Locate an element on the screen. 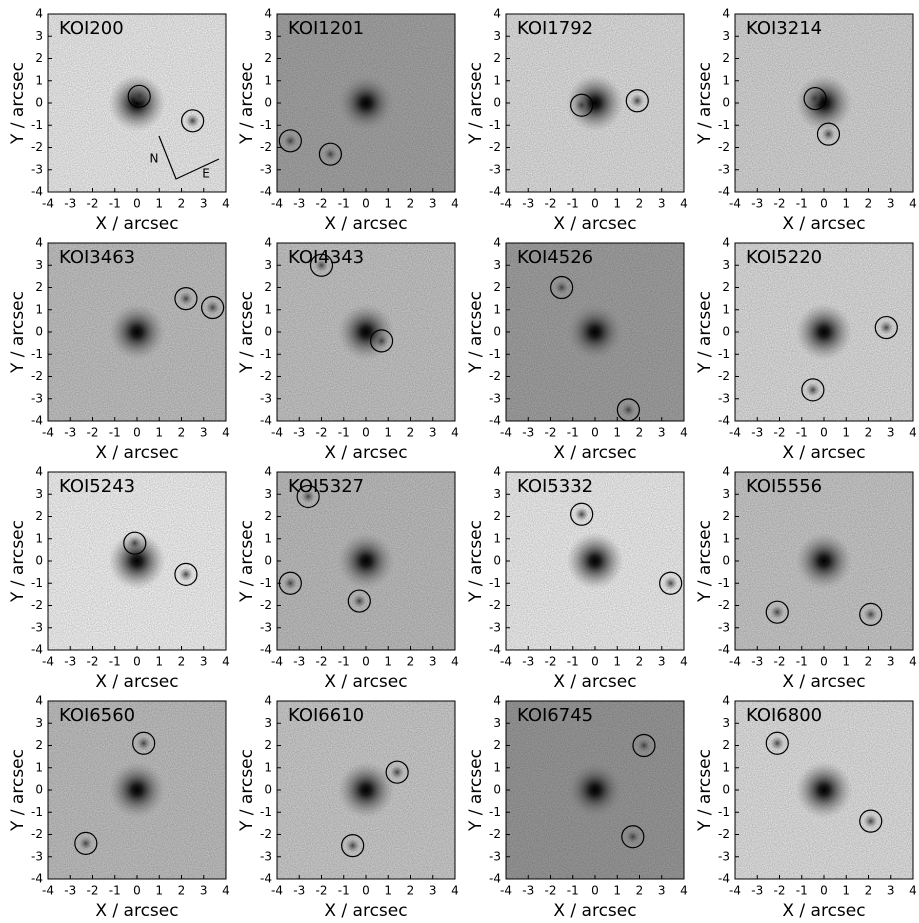 This screenshot has height=923, width=919. x-tick-label: -1 is located at coordinates (573, 433).